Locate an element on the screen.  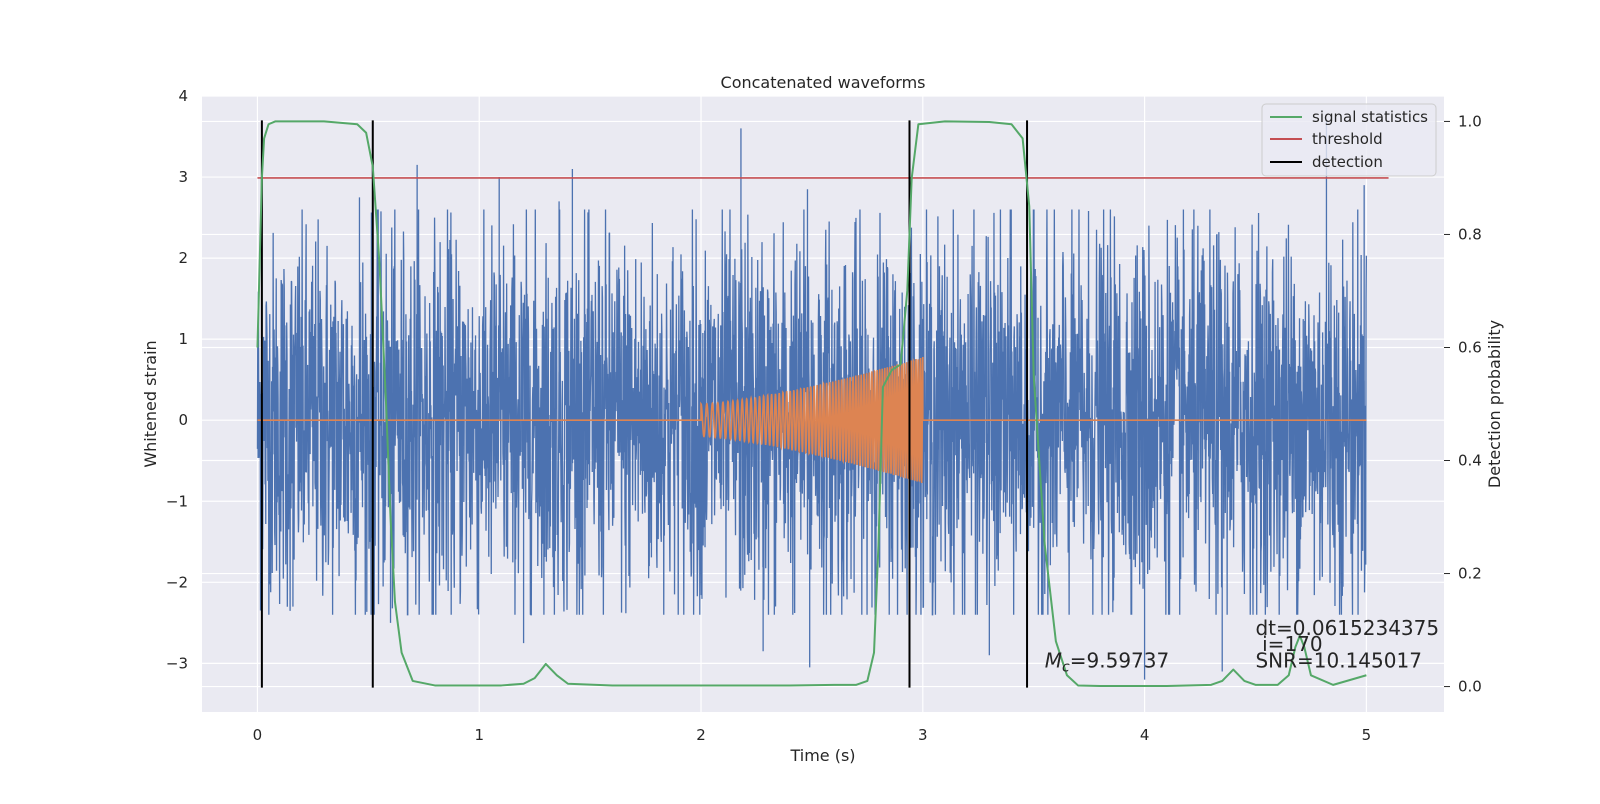
y-tick-label-3: 0 is located at coordinates (183, 420).